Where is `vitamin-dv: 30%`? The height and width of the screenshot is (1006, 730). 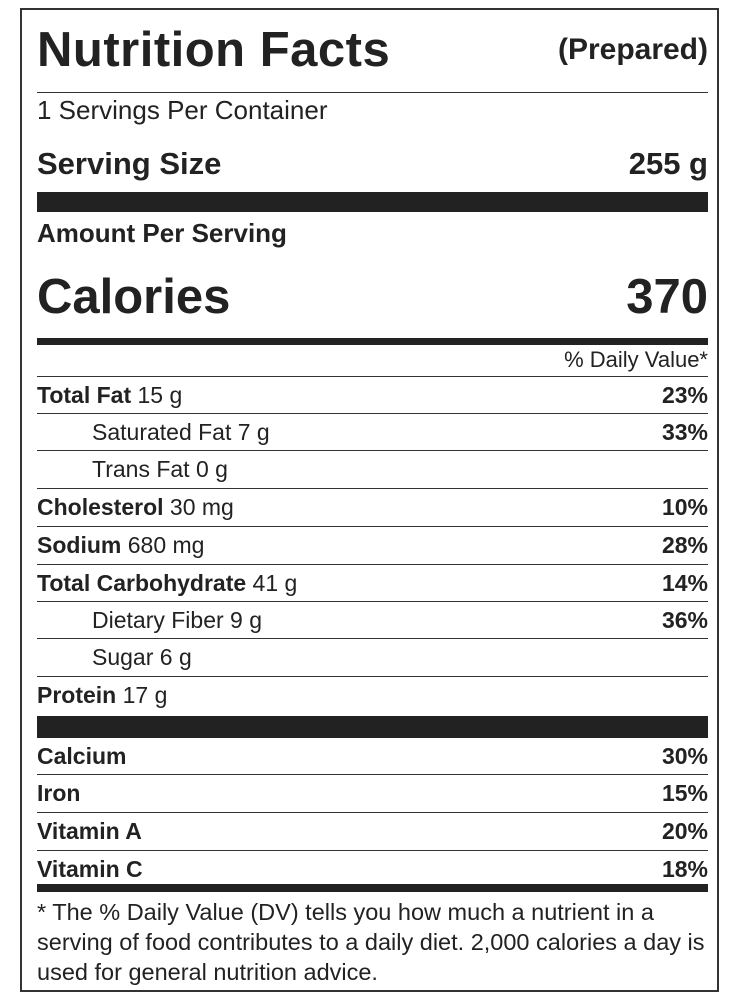
vitamin-dv: 30% is located at coordinates (684, 756).